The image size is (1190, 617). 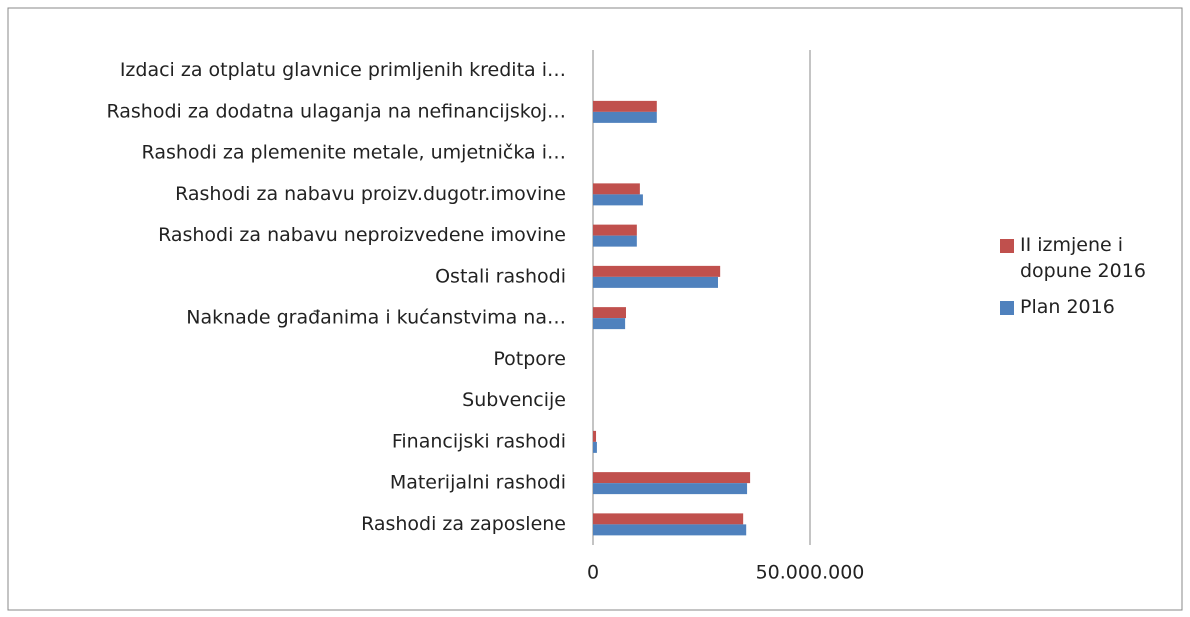 What do you see at coordinates (529, 359) in the screenshot?
I see `y-tick-label: Potpore` at bounding box center [529, 359].